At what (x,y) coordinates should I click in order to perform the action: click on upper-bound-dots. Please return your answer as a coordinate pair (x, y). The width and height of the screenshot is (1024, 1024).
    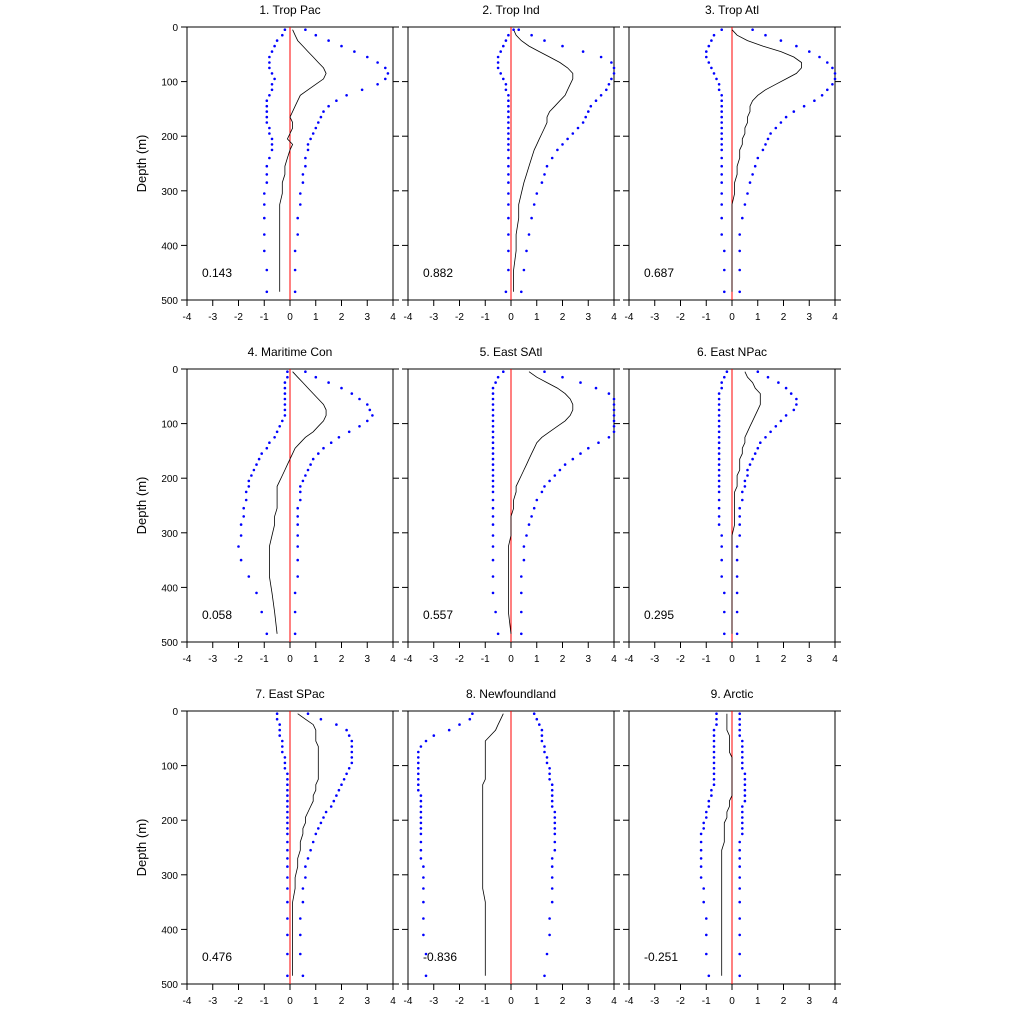
    Looking at the image, I should click on (326, 845).